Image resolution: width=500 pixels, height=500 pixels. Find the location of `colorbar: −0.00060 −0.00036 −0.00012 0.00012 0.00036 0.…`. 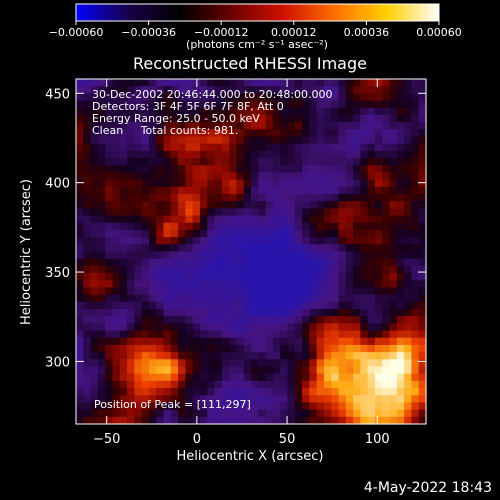

colorbar: −0.00060 −0.00036 −0.00012 0.00012 0.00036 0.… is located at coordinates (255, 27).